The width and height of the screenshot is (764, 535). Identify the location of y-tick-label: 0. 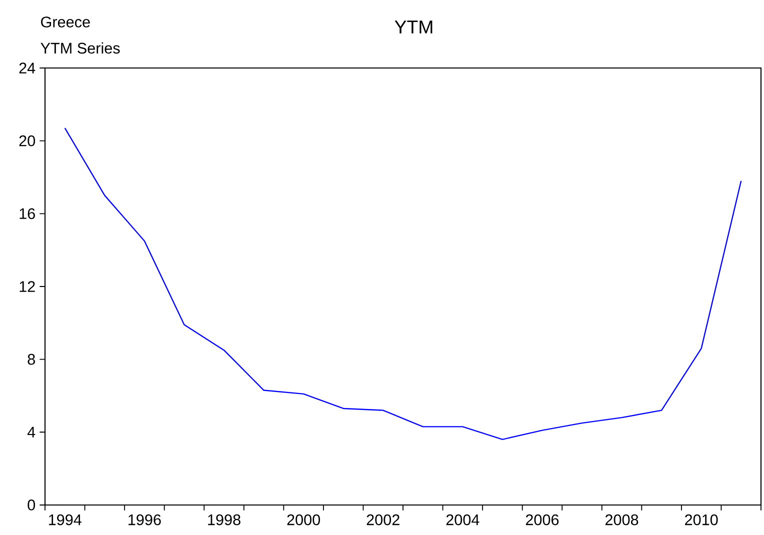
(32, 505).